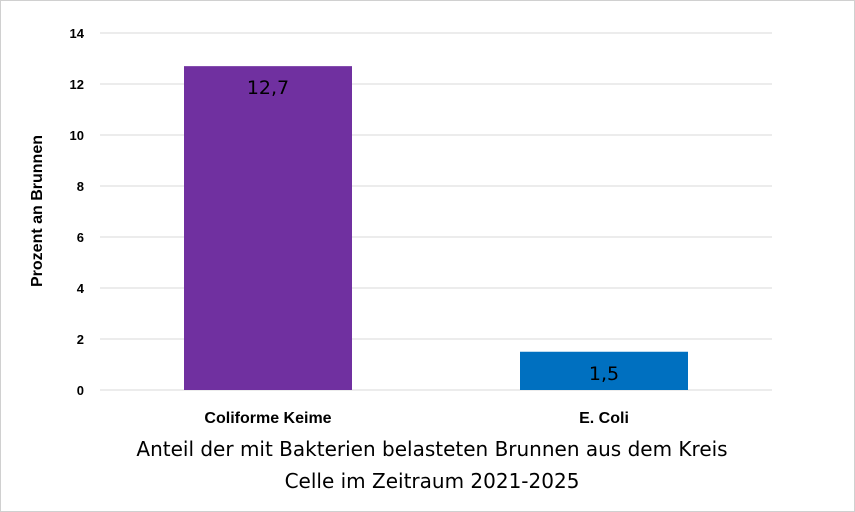  Describe the element at coordinates (77, 135) in the screenshot. I see `y-tick-label: 10` at that location.